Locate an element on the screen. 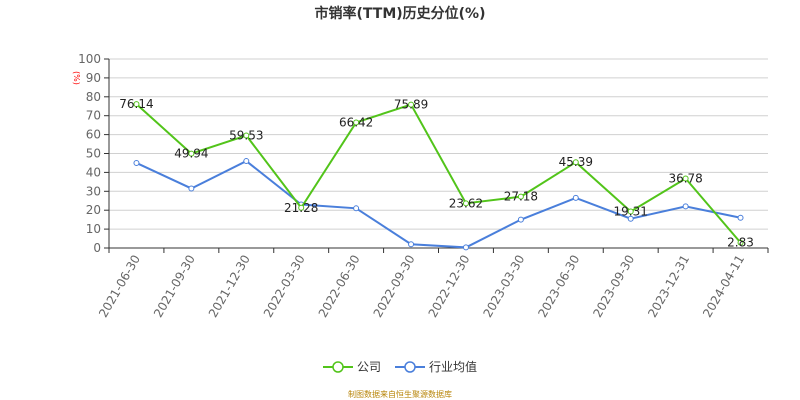 The height and width of the screenshot is (400, 800). data-label: 19.31 is located at coordinates (631, 212).